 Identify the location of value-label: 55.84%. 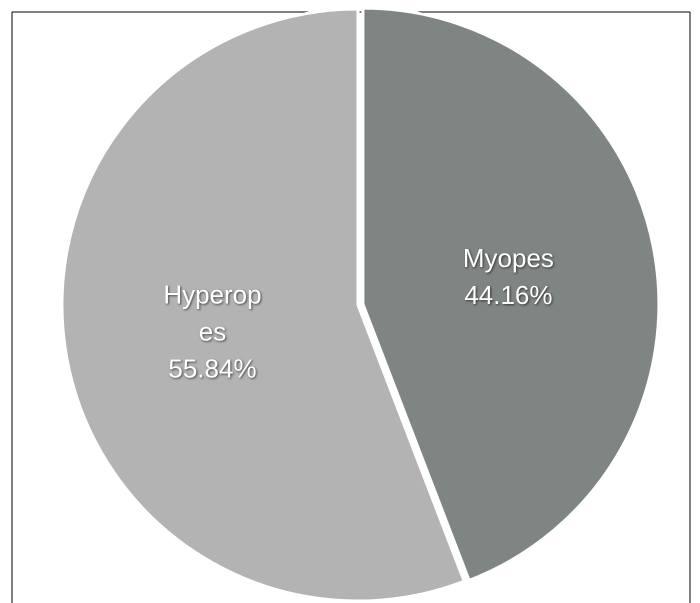
(212, 368).